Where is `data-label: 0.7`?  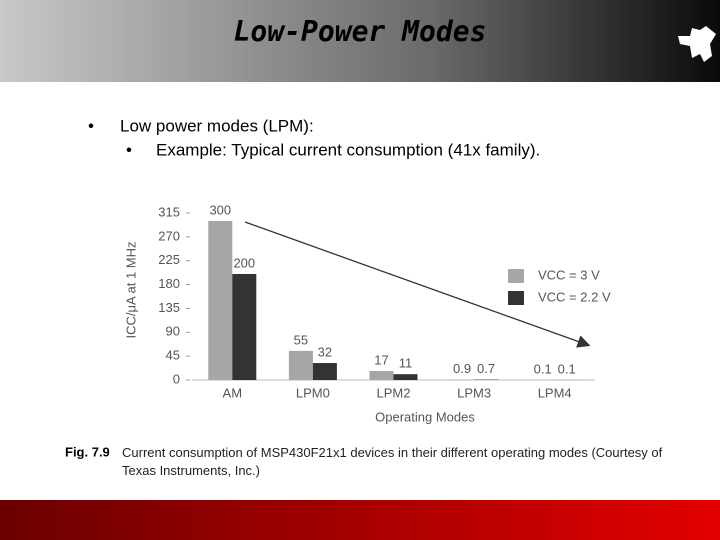
data-label: 0.7 is located at coordinates (486, 368).